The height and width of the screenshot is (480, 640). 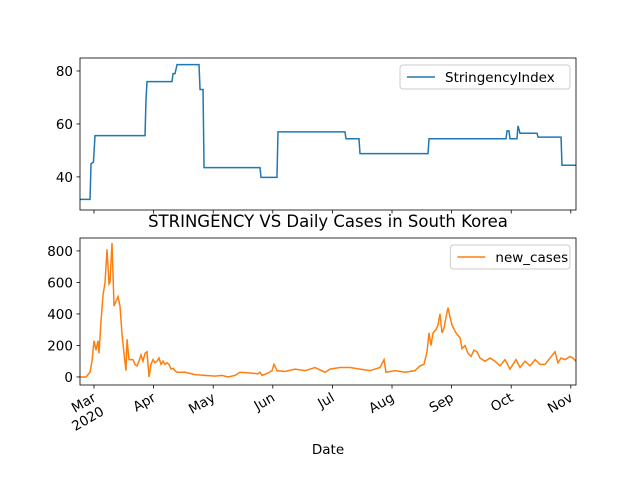 What do you see at coordinates (264, 402) in the screenshot?
I see `x-tick-label: Jun` at bounding box center [264, 402].